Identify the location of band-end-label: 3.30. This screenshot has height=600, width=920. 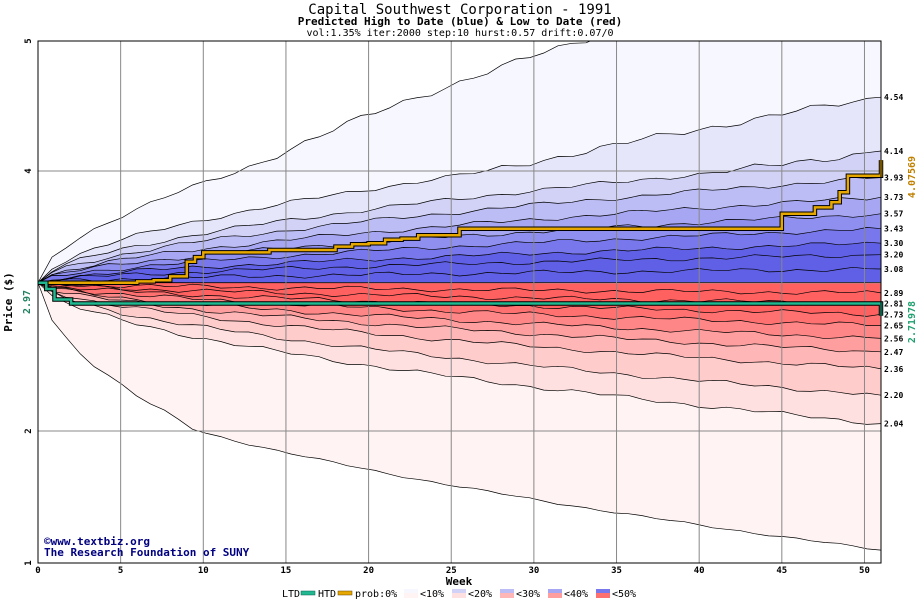
(893, 243).